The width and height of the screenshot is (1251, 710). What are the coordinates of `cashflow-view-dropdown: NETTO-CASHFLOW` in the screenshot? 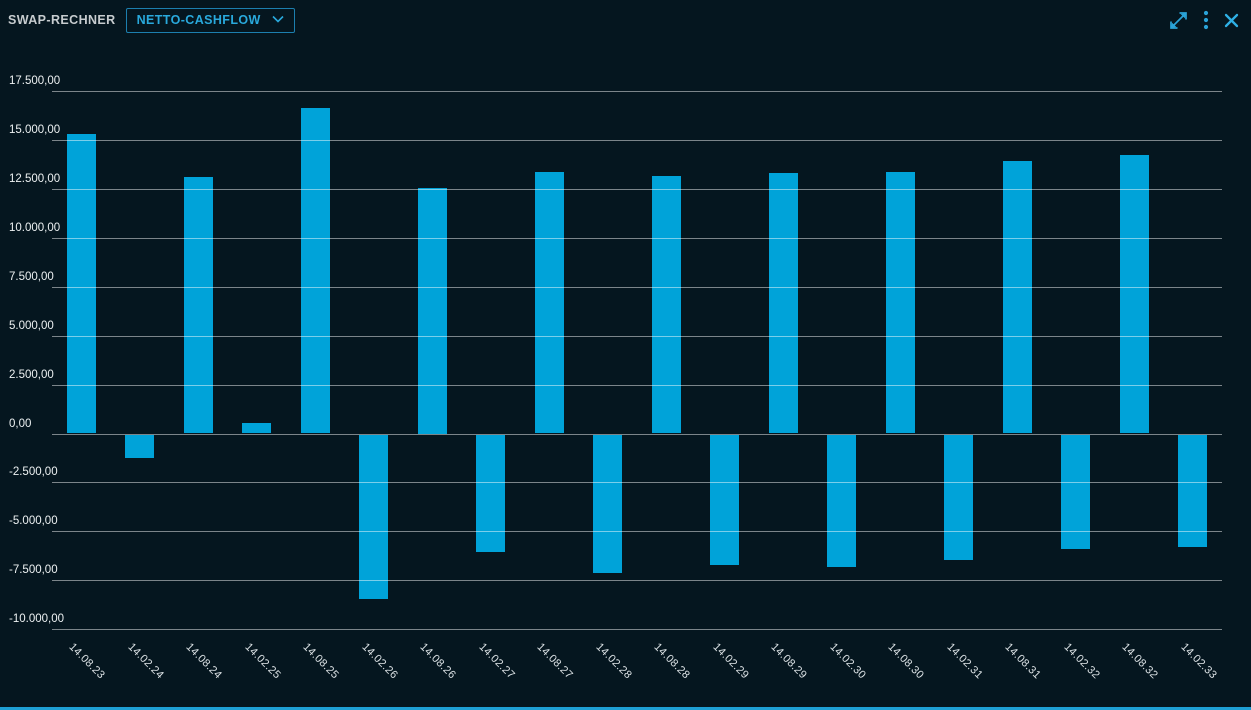 It's located at (210, 20).